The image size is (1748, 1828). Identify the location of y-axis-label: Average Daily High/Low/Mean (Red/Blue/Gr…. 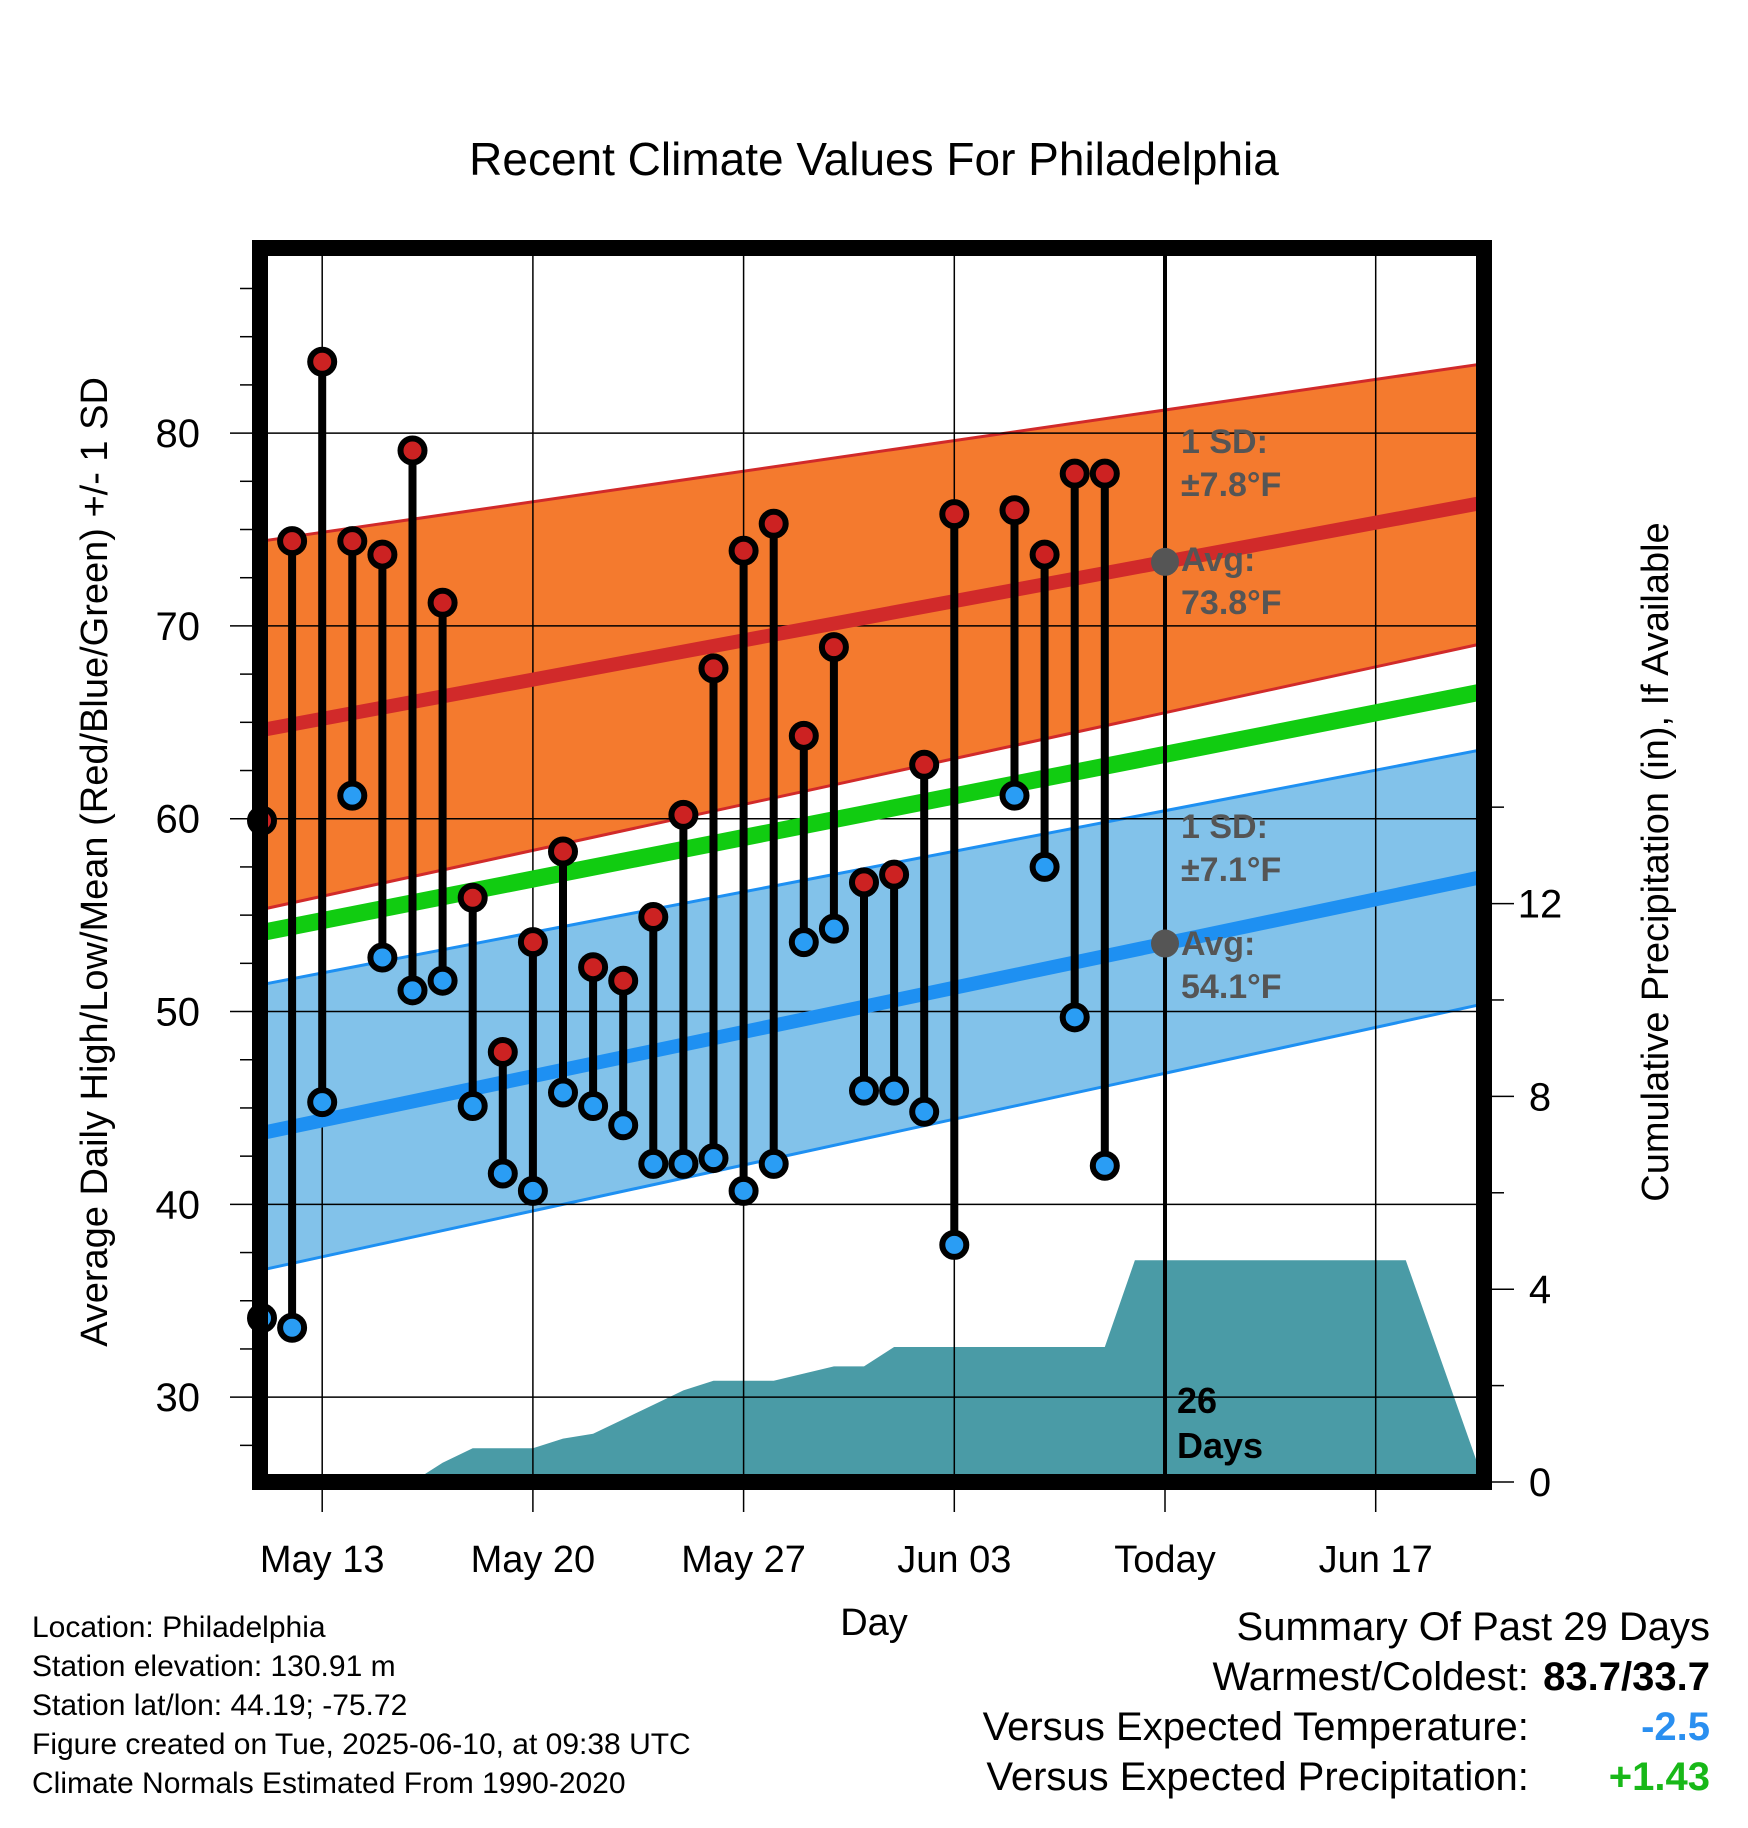
(95, 862).